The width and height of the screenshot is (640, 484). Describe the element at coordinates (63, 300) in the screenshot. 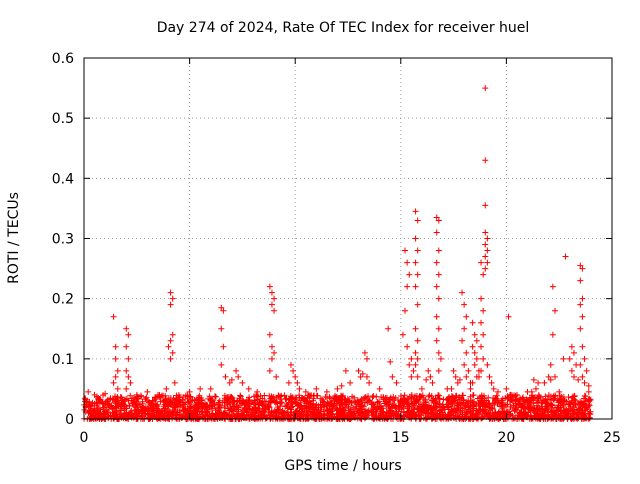

I see `y-tick-label: 0.2` at that location.